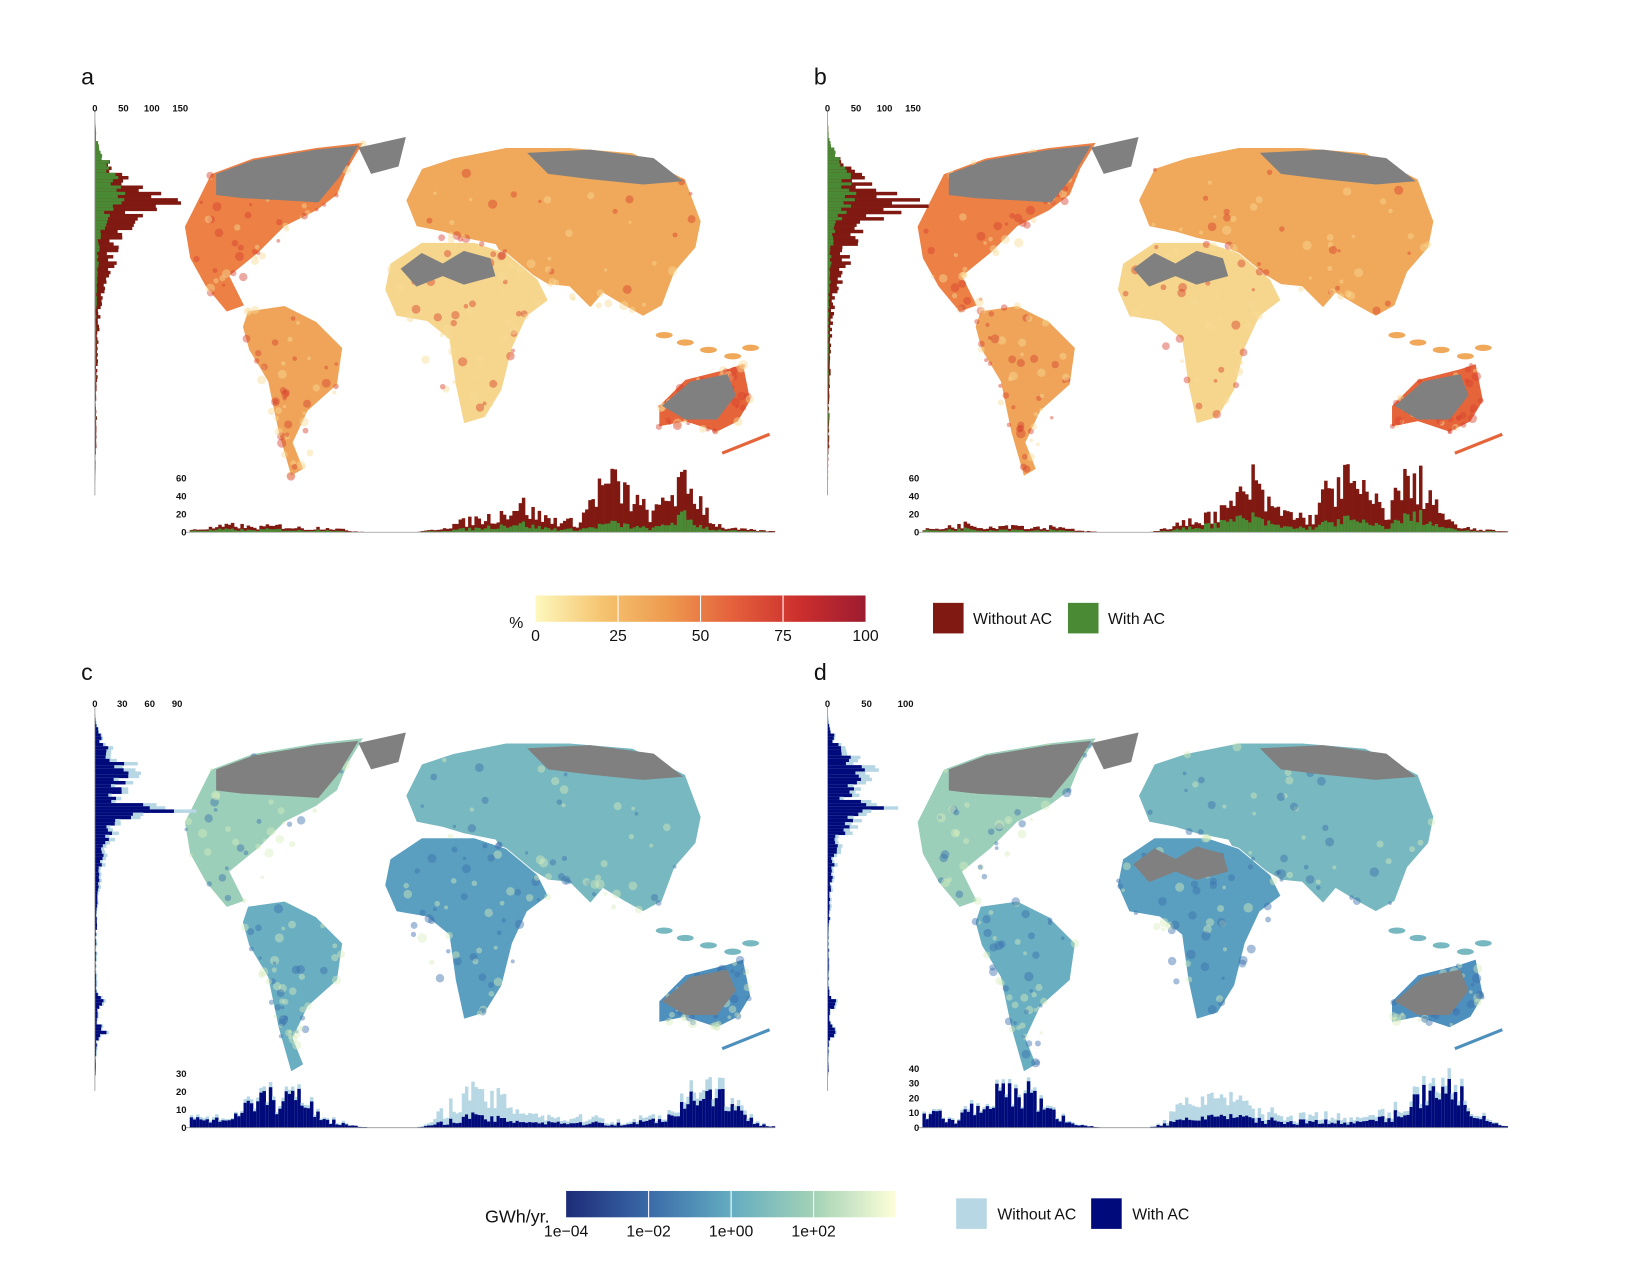  What do you see at coordinates (1012, 619) in the screenshot?
I see `legend-label-without-ac: Without AC` at bounding box center [1012, 619].